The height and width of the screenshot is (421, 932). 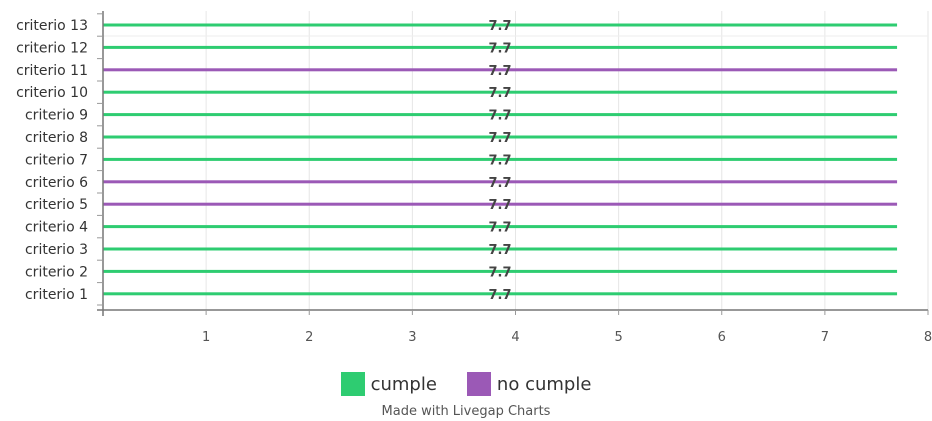 I want to click on data-label-criterio-5: 7.7, so click(x=499, y=205).